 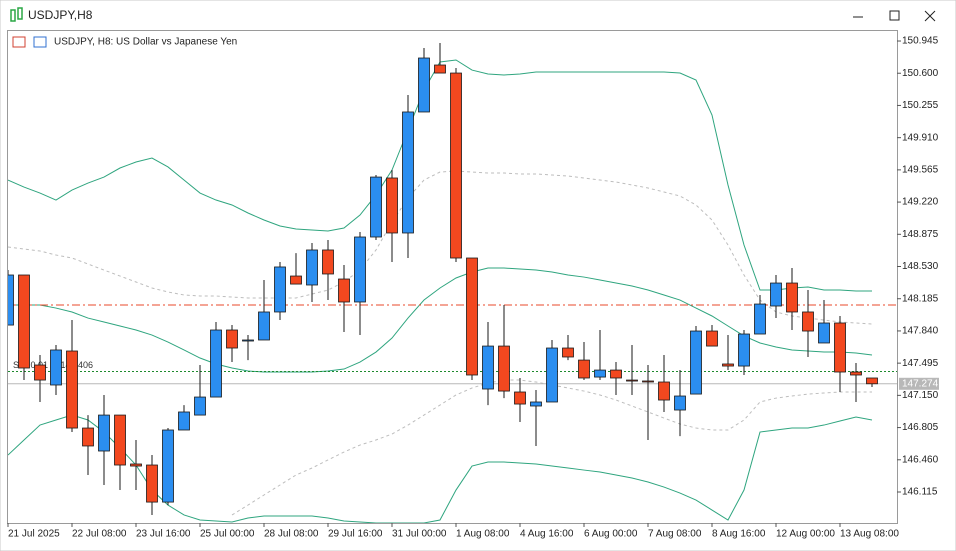 I want to click on y-tick-label: 146.805, so click(x=920, y=427).